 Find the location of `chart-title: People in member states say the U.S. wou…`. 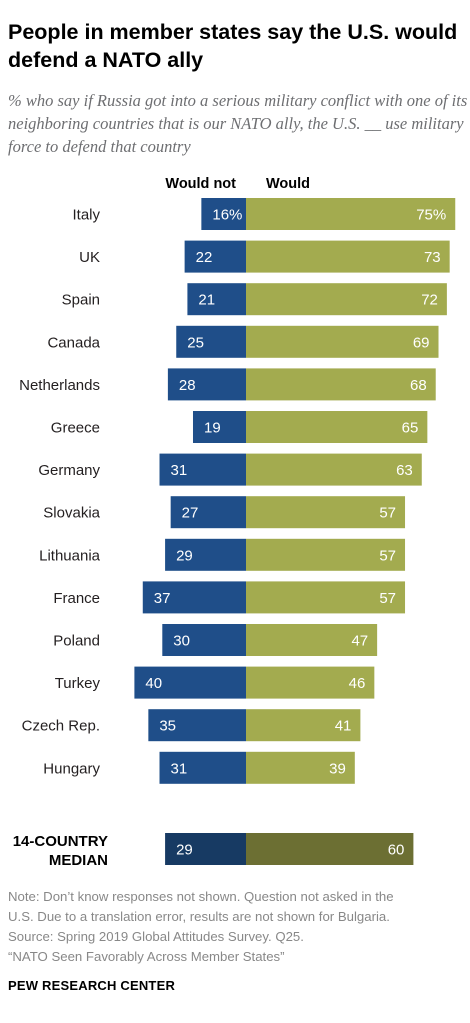

chart-title: People in member states say the U.S. wou… is located at coordinates (233, 46).